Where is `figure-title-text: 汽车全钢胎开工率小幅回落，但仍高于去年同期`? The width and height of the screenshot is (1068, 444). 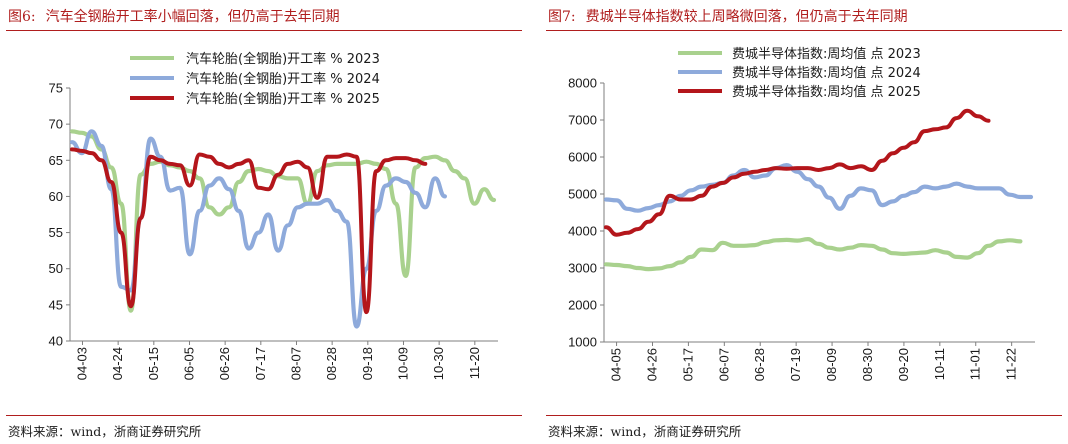 figure-title-text: 汽车全钢胎开工率小幅回落，但仍高于去年同期 is located at coordinates (192, 17).